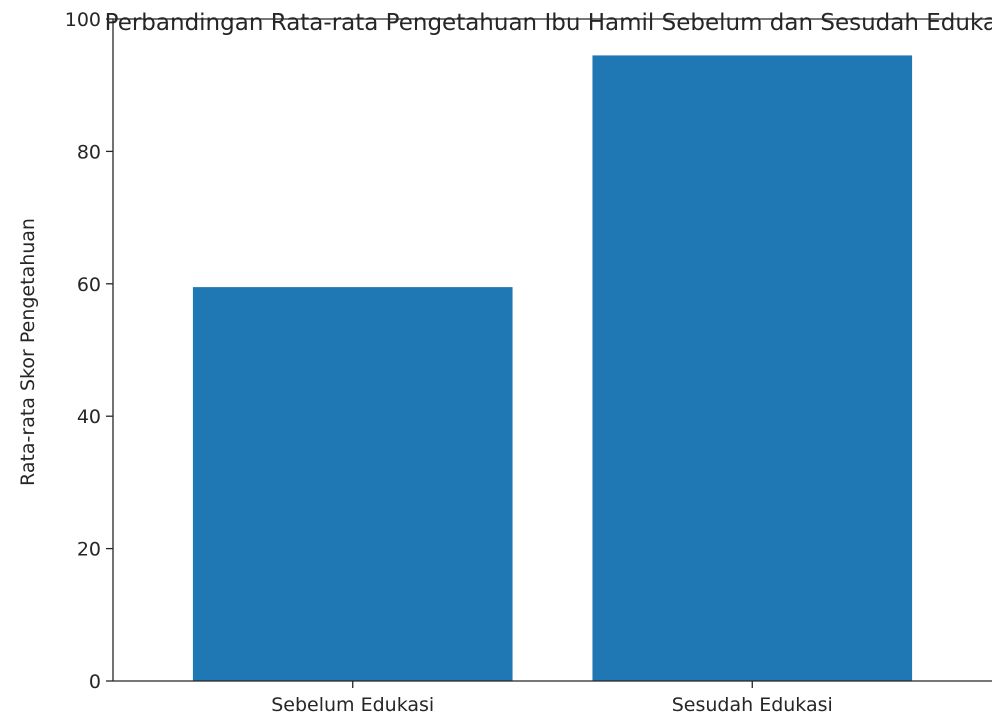 Image resolution: width=992 pixels, height=720 pixels. Describe the element at coordinates (89, 417) in the screenshot. I see `y-tick-label: 40` at that location.